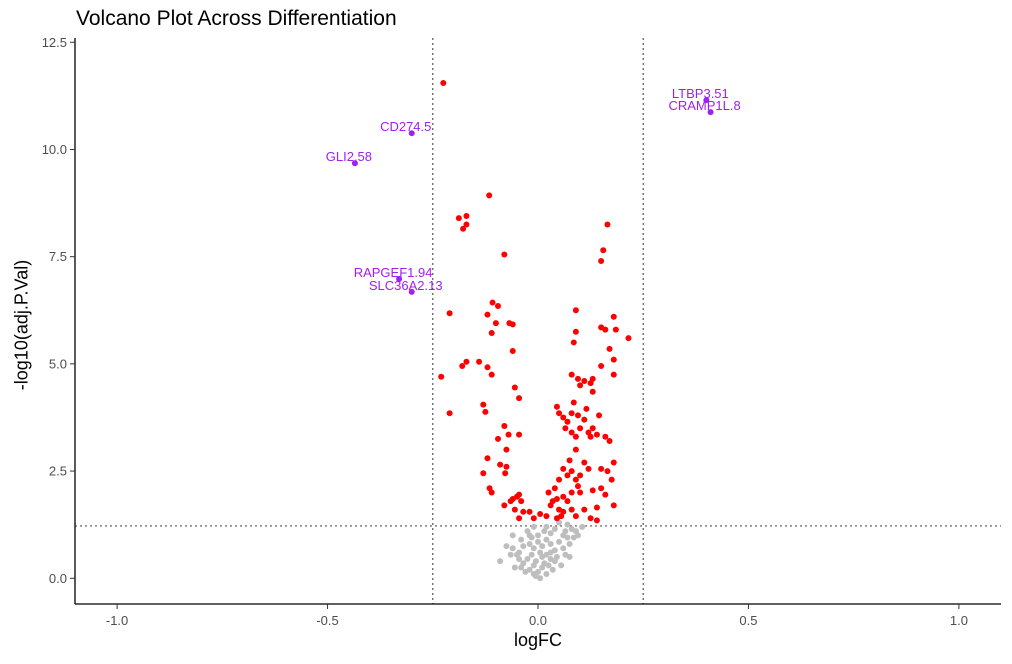 This screenshot has height=664, width=1012. I want to click on point-label: RAPGEF1.94, so click(393, 272).